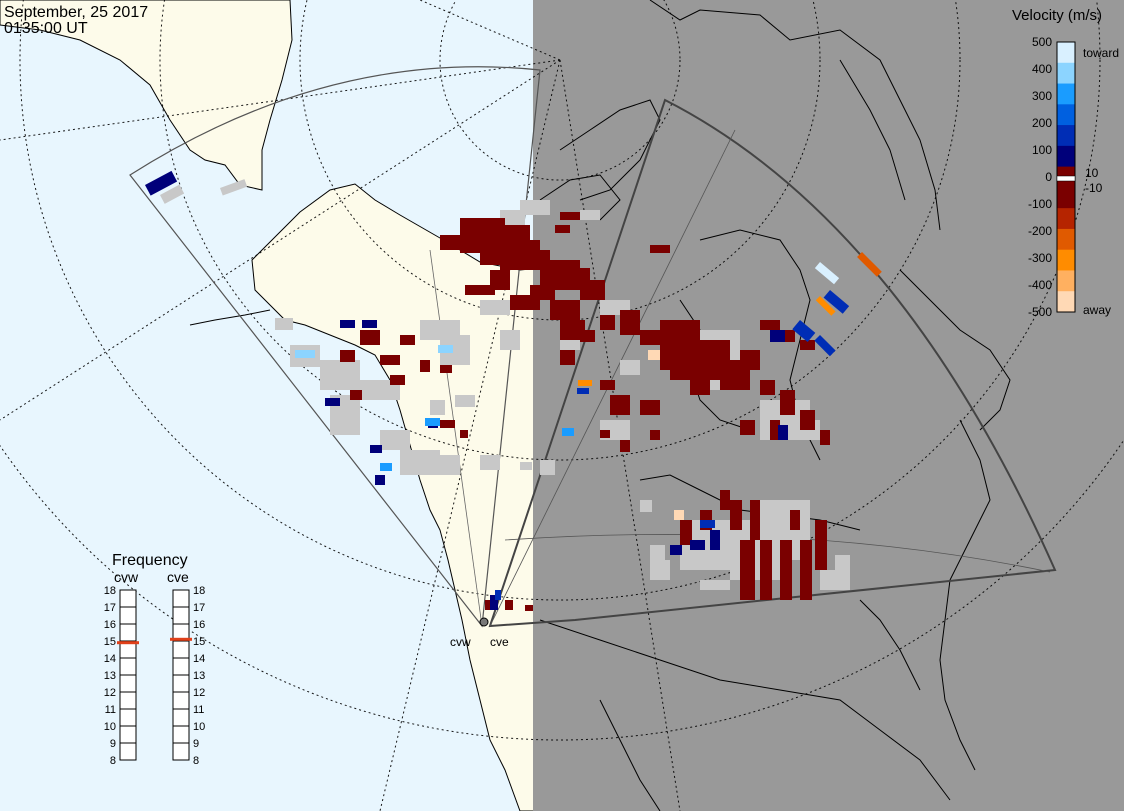  I want to click on frequency-marker-cve, so click(181, 639).